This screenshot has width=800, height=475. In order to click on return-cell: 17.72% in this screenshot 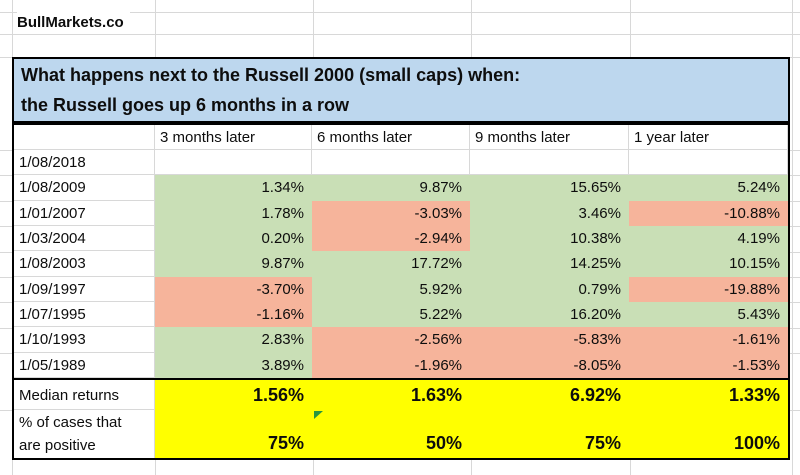, I will do `click(391, 264)`.